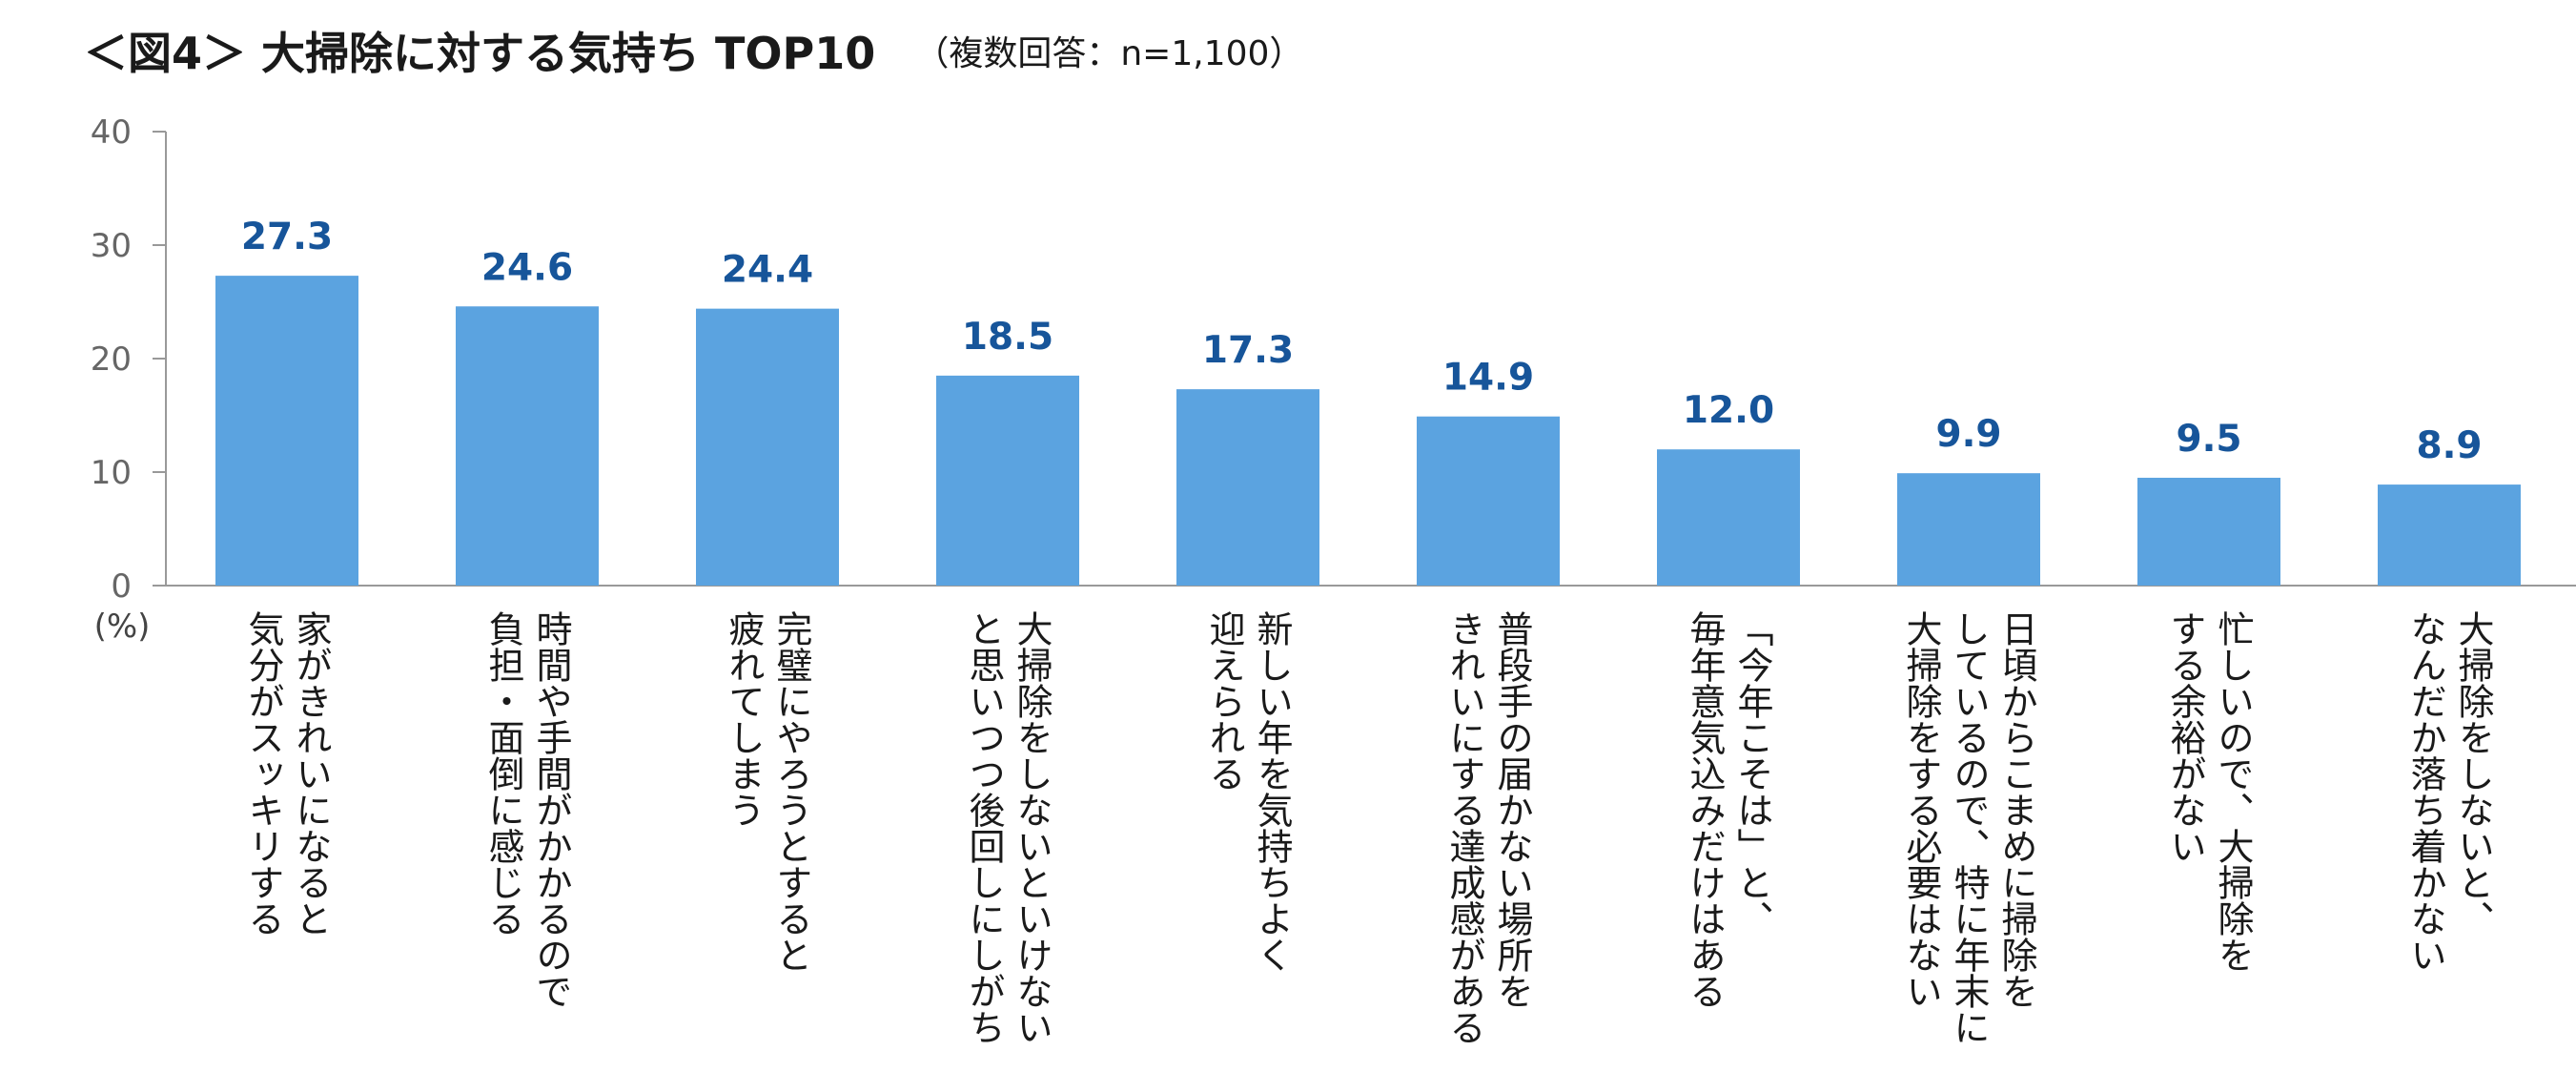 This screenshot has height=1092, width=2576. I want to click on title-row: ＜図4＞ 大掃除に対する気持ち TOP10 （複数回答：n=1,100）, so click(693, 53).